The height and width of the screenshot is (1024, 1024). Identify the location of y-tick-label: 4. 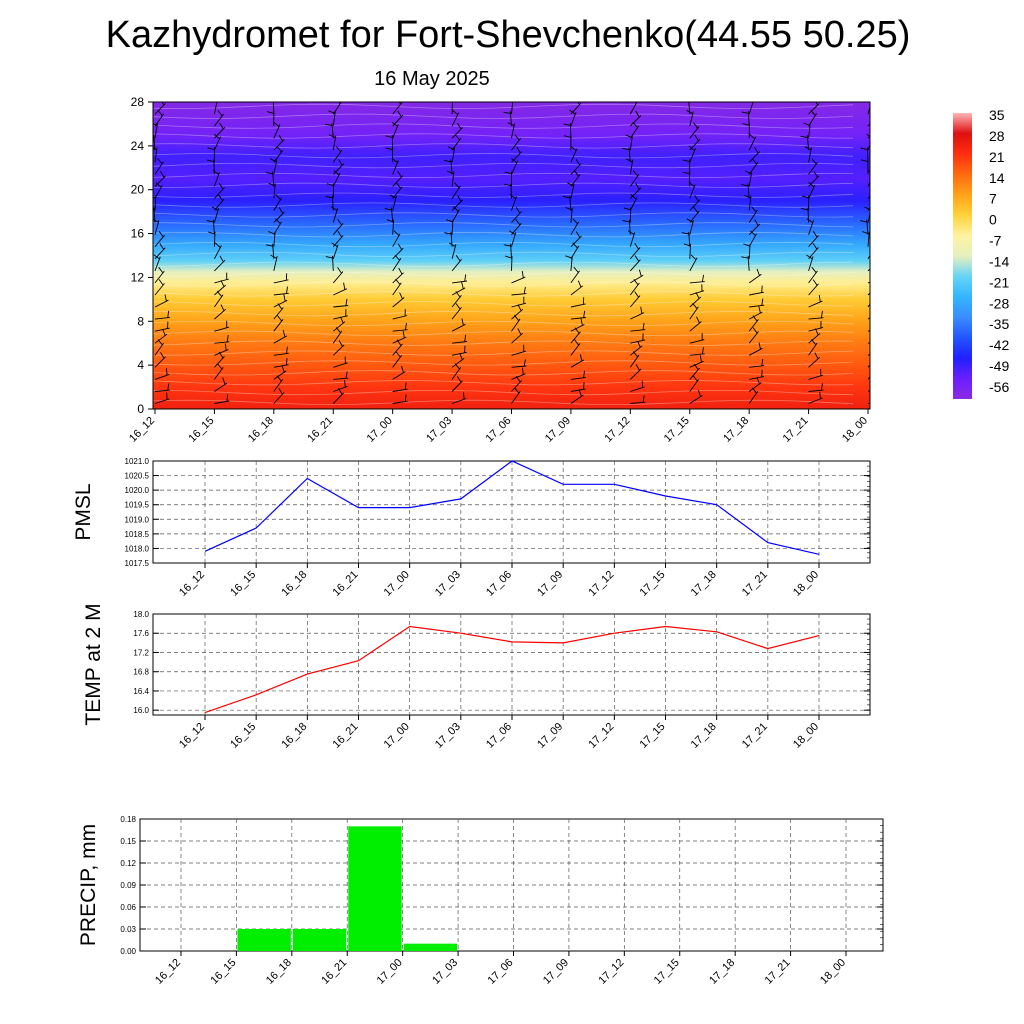
(140, 365).